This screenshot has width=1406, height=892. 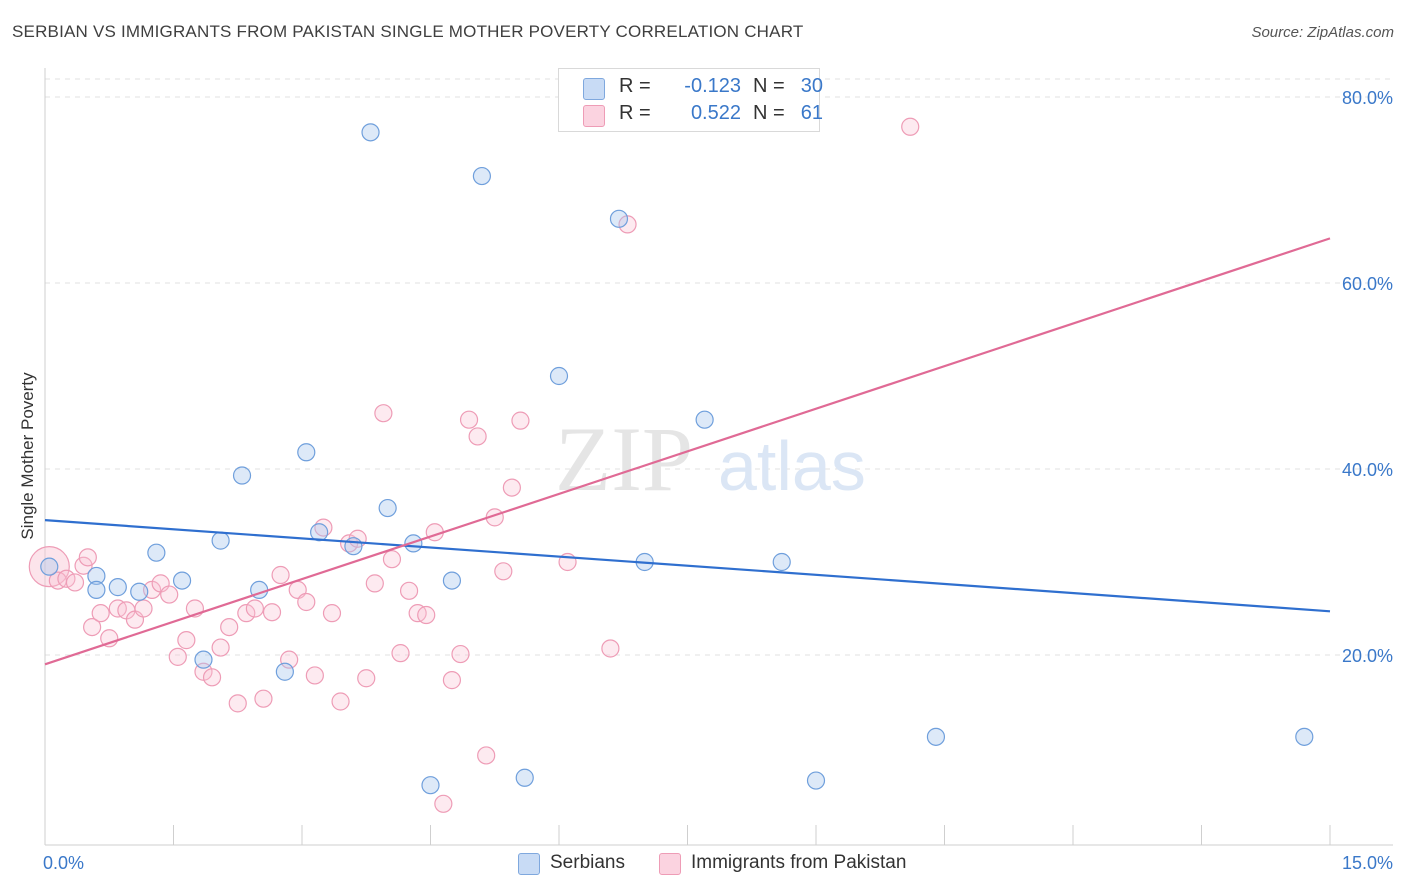 What do you see at coordinates (1367, 377) in the screenshot?
I see `y-tick-labels: 20.0% 40.0% 60.0% 80.0%` at bounding box center [1367, 377].